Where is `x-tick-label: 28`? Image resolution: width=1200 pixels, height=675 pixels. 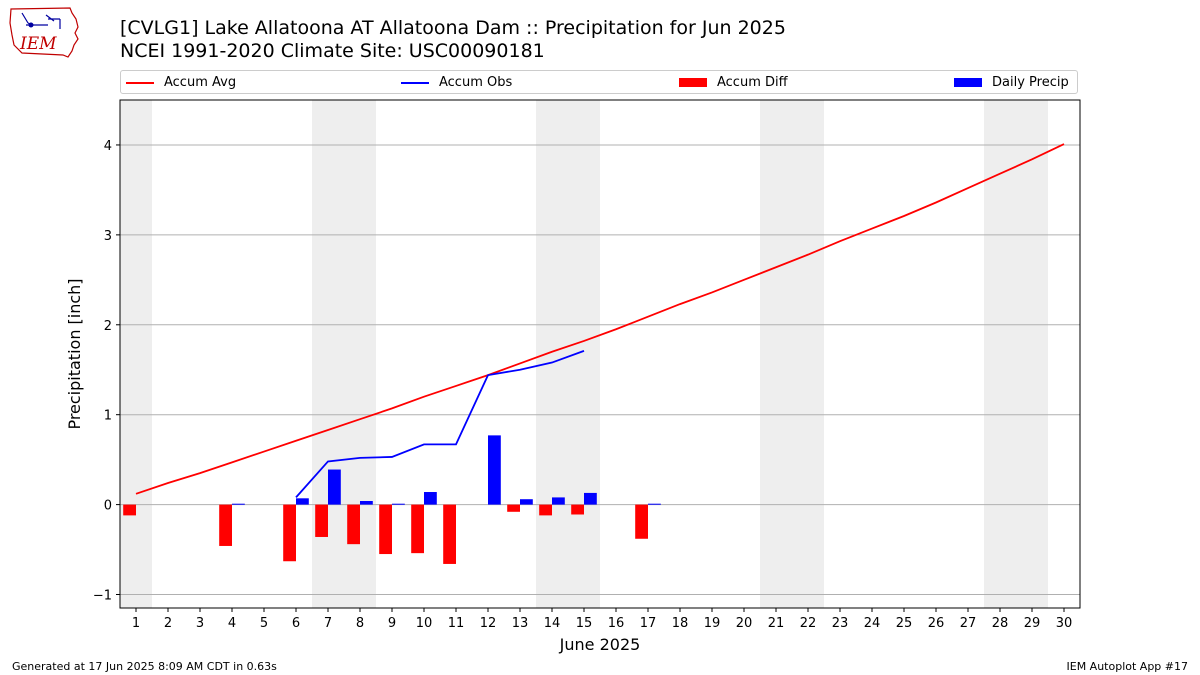 x-tick-label: 28 is located at coordinates (1000, 623).